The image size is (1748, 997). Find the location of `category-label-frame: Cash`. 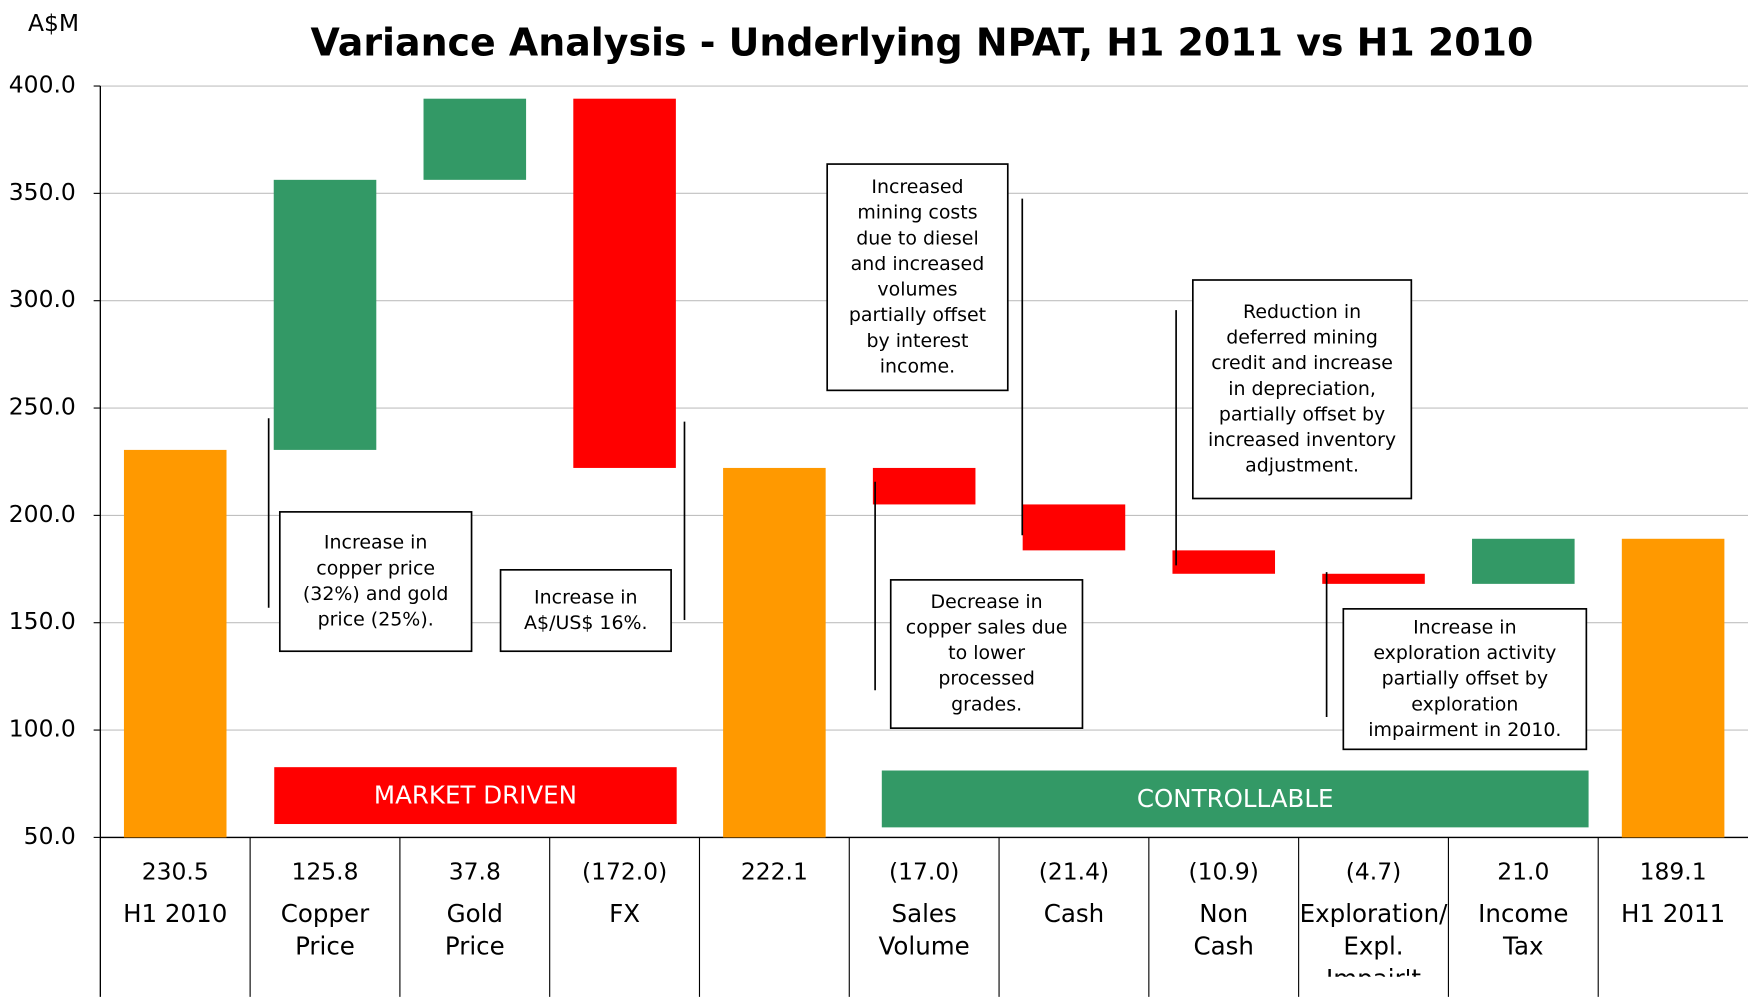

category-label-frame: Cash is located at coordinates (1074, 914).